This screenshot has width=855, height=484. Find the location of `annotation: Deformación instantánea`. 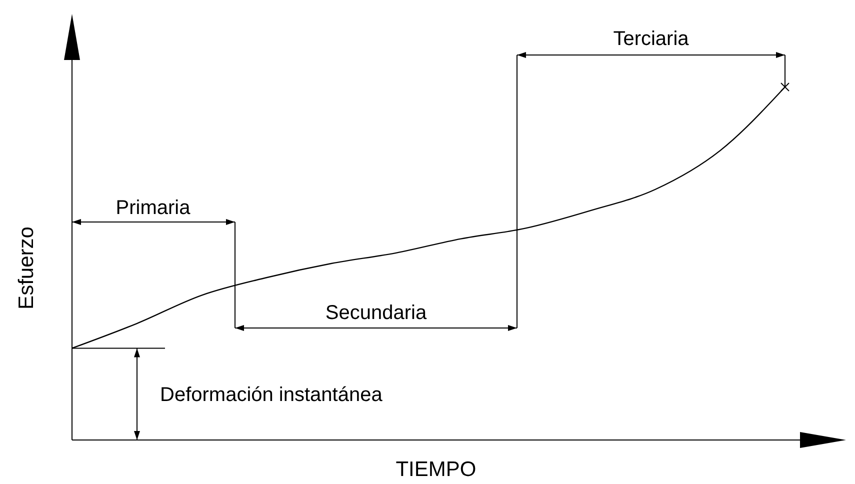

annotation: Deformación instantánea is located at coordinates (272, 395).